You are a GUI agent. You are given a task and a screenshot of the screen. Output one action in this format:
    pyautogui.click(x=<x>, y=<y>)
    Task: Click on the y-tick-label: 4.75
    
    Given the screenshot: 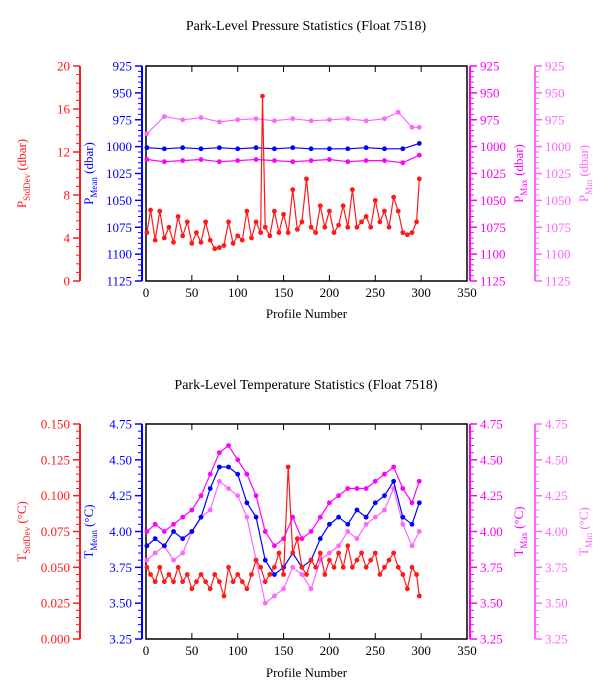 What is the action you would take?
    pyautogui.click(x=120, y=424)
    